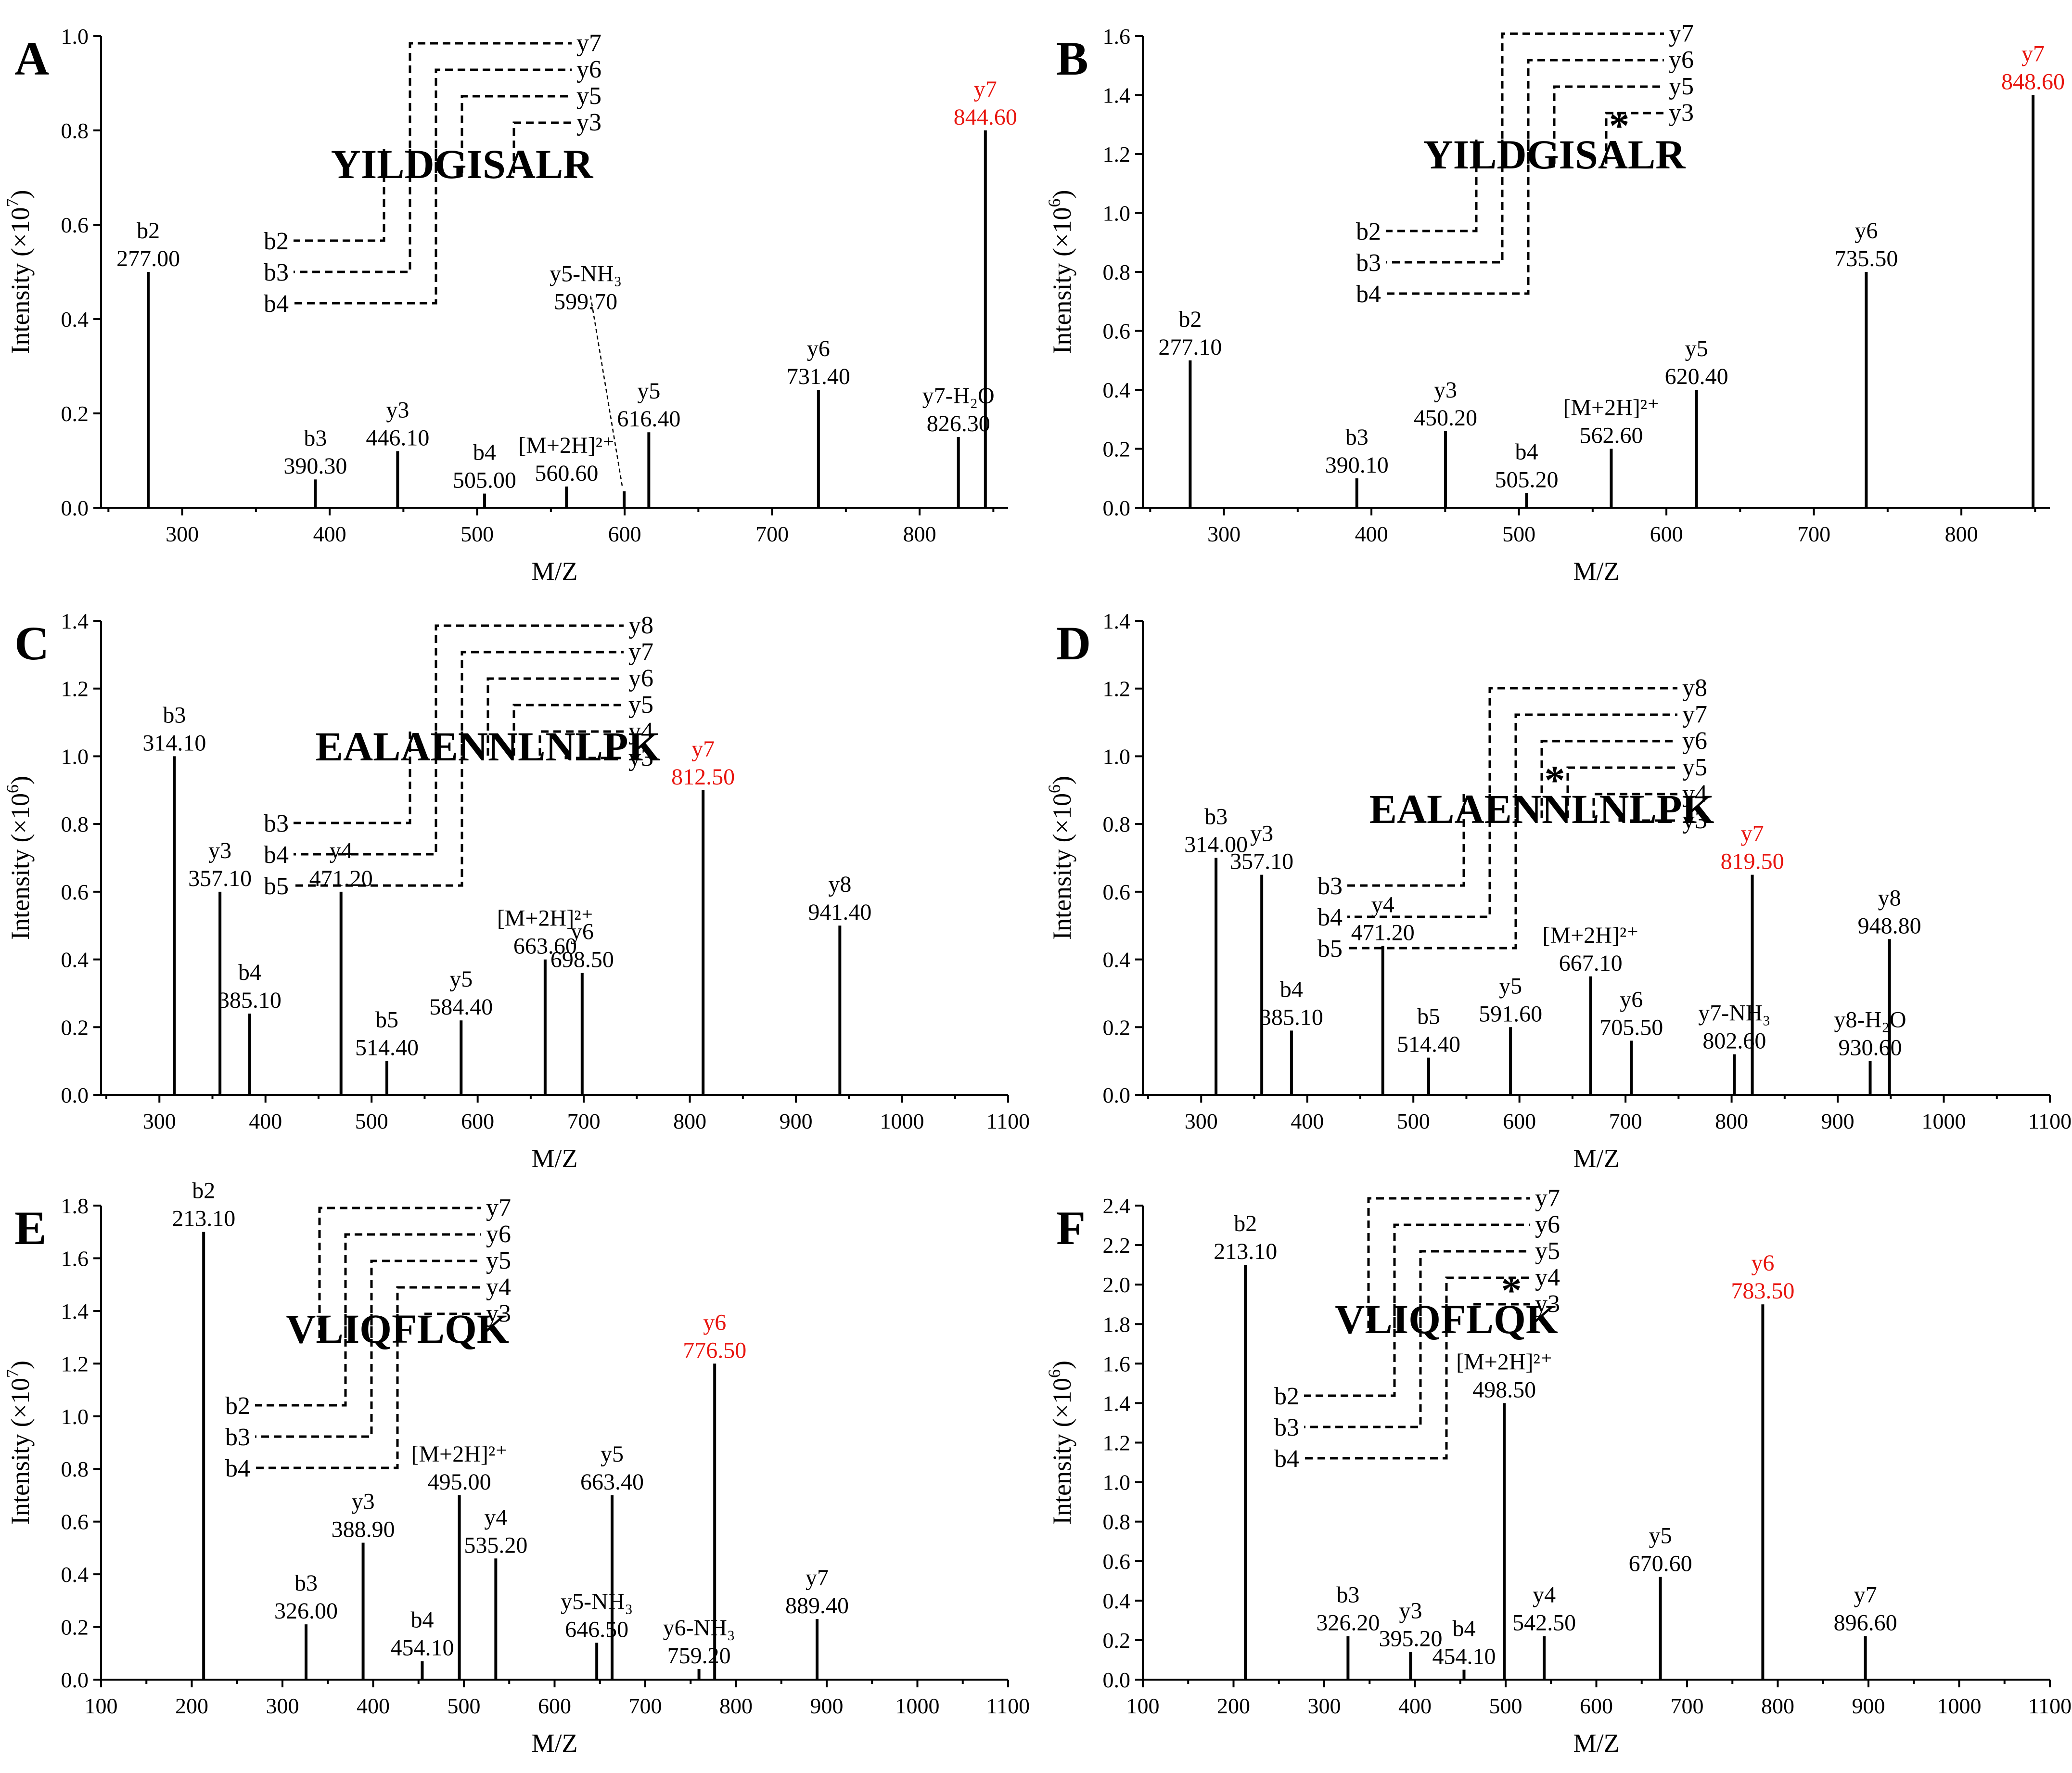  What do you see at coordinates (640, 731) in the screenshot?
I see `y-ion-label: y4` at bounding box center [640, 731].